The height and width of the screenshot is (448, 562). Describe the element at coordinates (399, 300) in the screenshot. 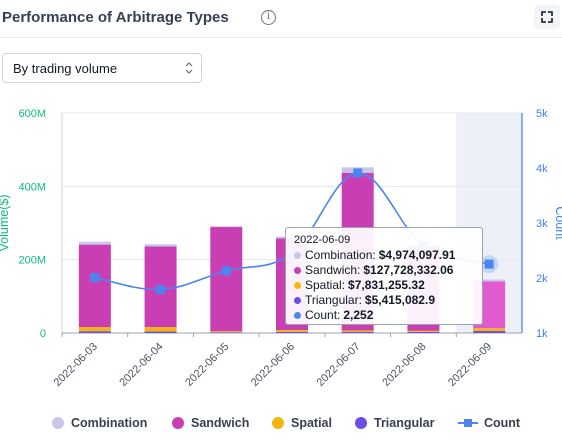

I see `tooltip-value: $5,415,082.9` at that location.